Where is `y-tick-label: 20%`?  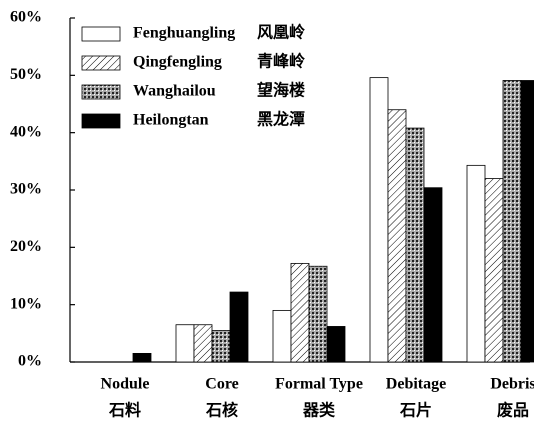
y-tick-label: 20% is located at coordinates (26, 246).